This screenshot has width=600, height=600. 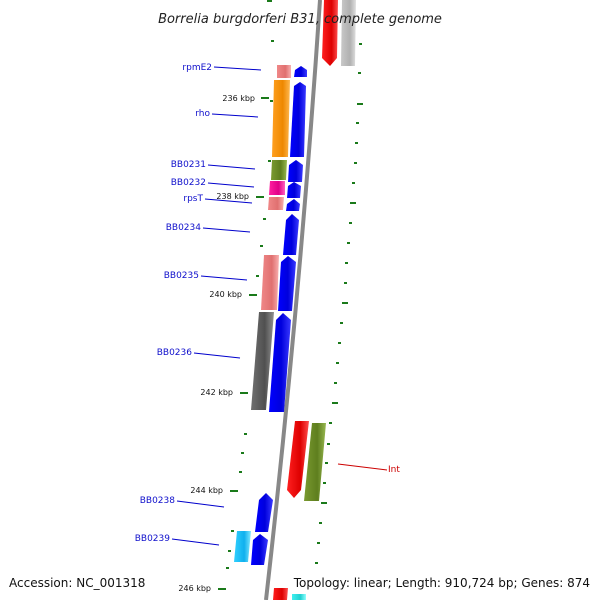 I want to click on genome-backbone, so click(x=293, y=300).